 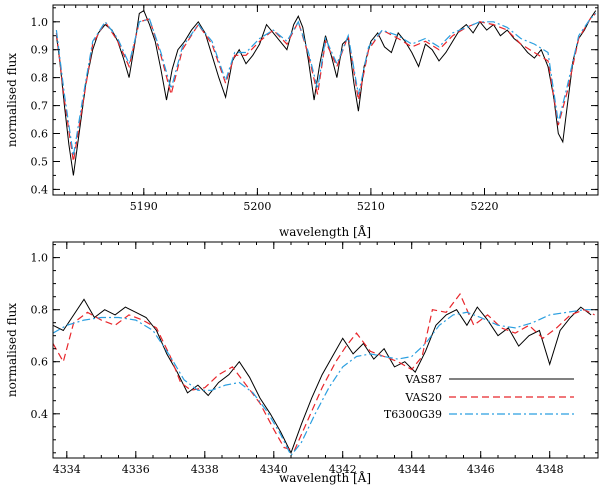 I want to click on legend: VAS87 VAS20 T6300G39, so click(x=479, y=397).